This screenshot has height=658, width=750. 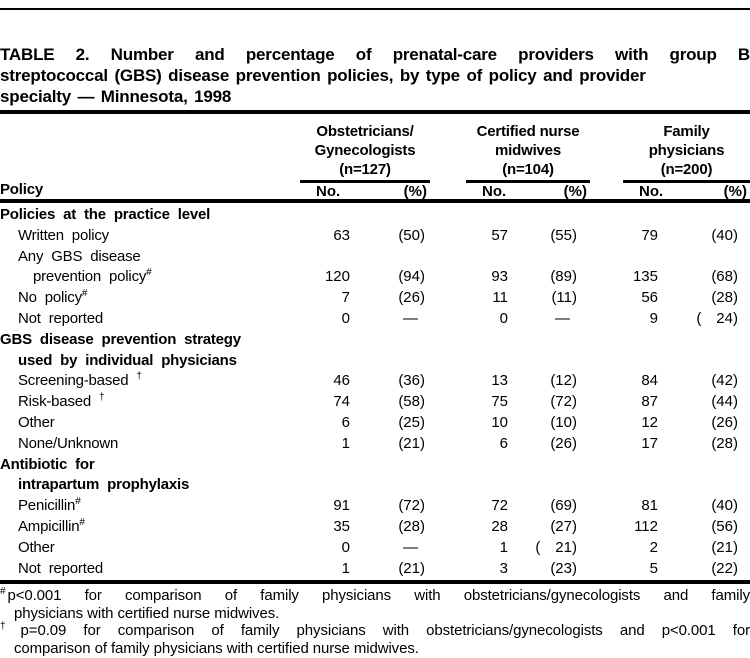 What do you see at coordinates (649, 443) in the screenshot?
I see `value-cell: 17` at bounding box center [649, 443].